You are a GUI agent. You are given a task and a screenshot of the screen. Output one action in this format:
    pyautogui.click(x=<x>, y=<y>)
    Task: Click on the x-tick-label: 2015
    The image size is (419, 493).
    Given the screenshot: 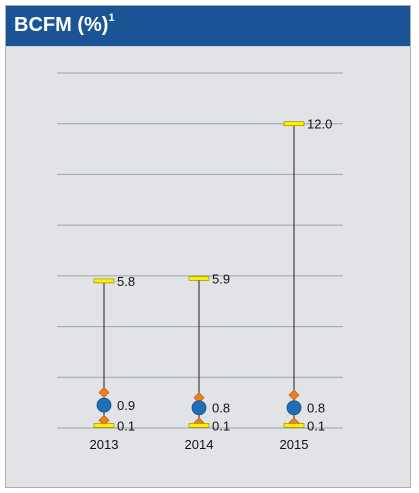 What is the action you would take?
    pyautogui.click(x=294, y=444)
    